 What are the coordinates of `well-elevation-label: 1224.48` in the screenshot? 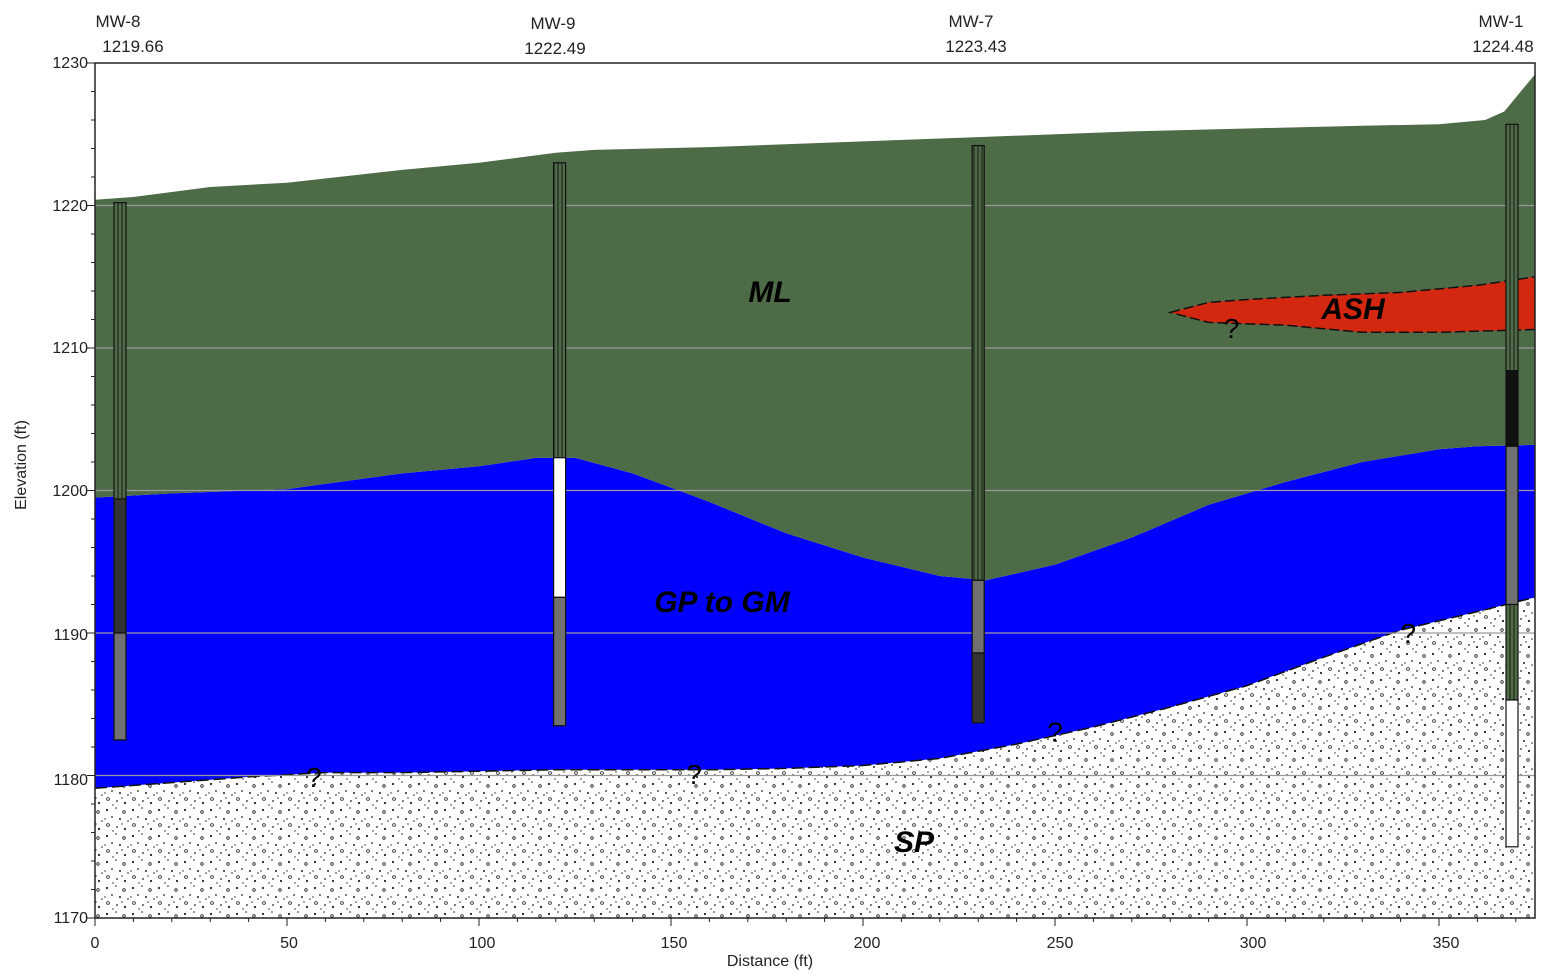 It's located at (1502, 46).